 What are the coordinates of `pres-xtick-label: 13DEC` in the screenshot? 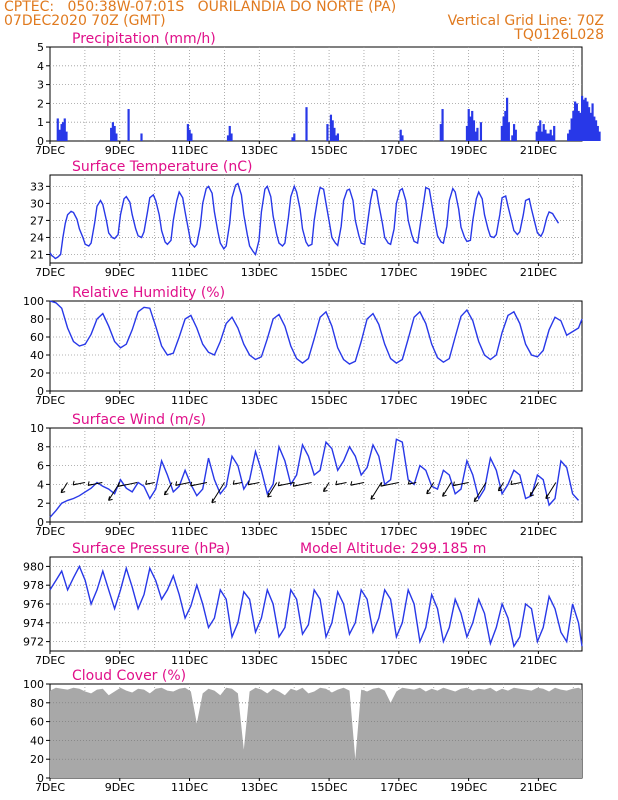 It's located at (259, 660).